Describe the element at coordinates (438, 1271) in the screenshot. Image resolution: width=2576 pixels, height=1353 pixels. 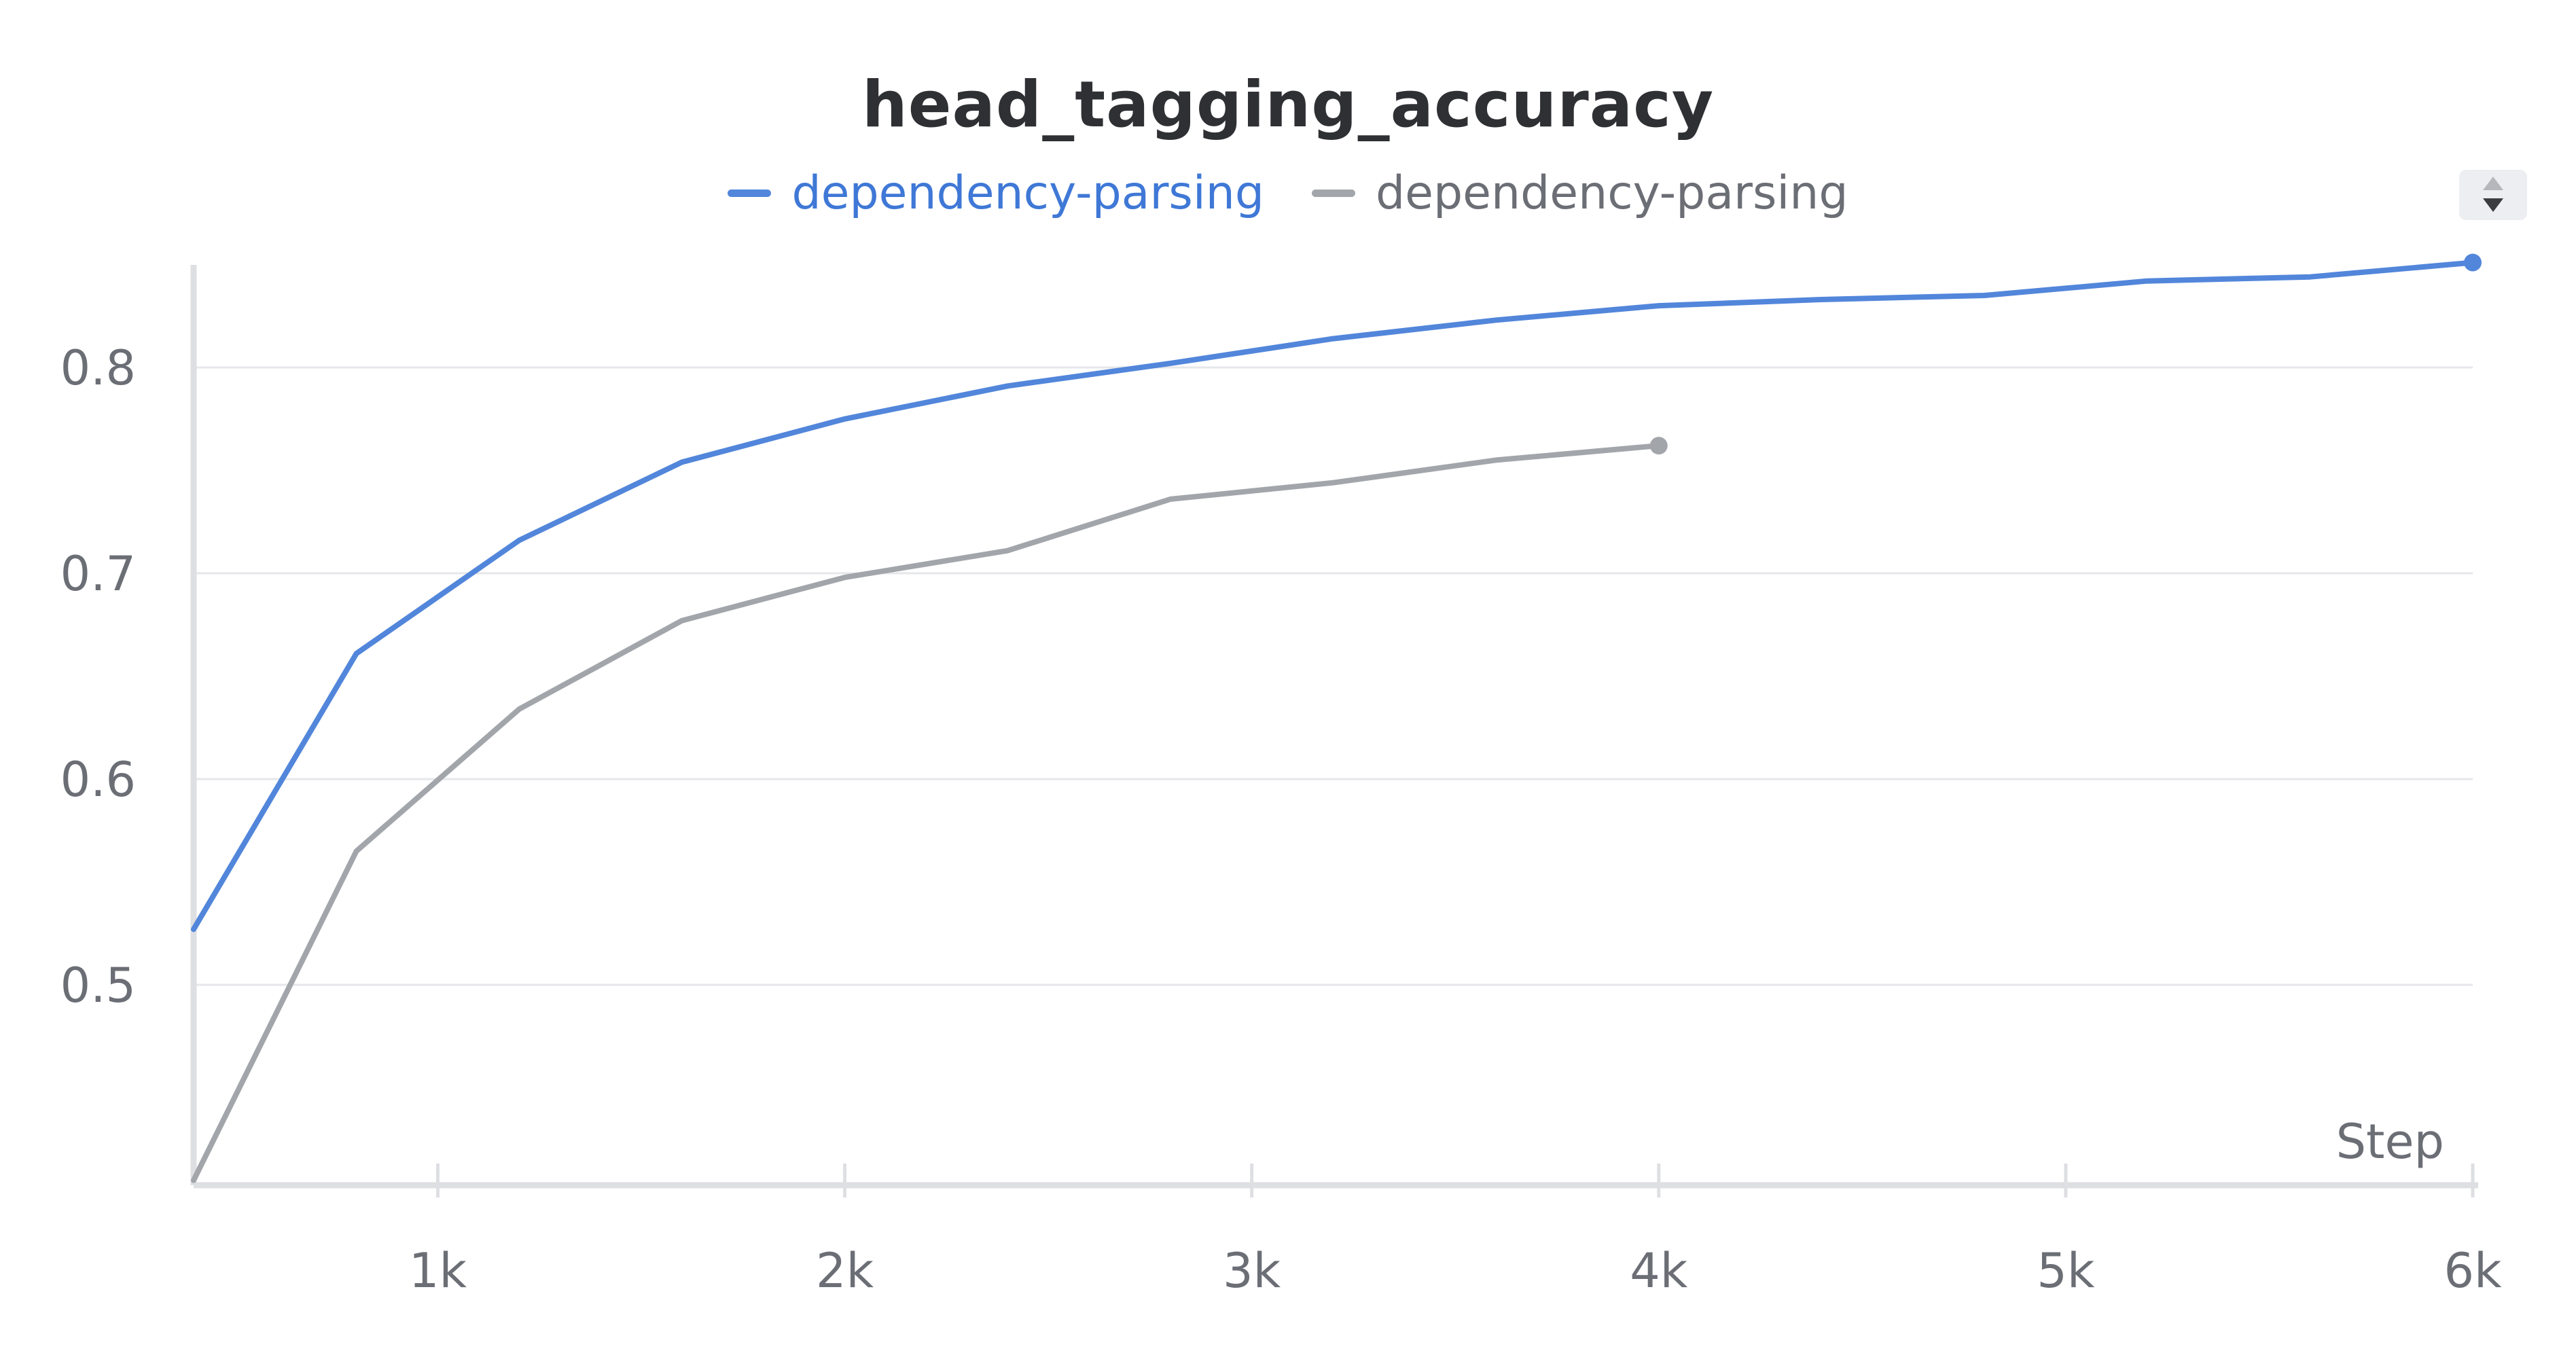
I see `x-tick-label: 1k` at that location.